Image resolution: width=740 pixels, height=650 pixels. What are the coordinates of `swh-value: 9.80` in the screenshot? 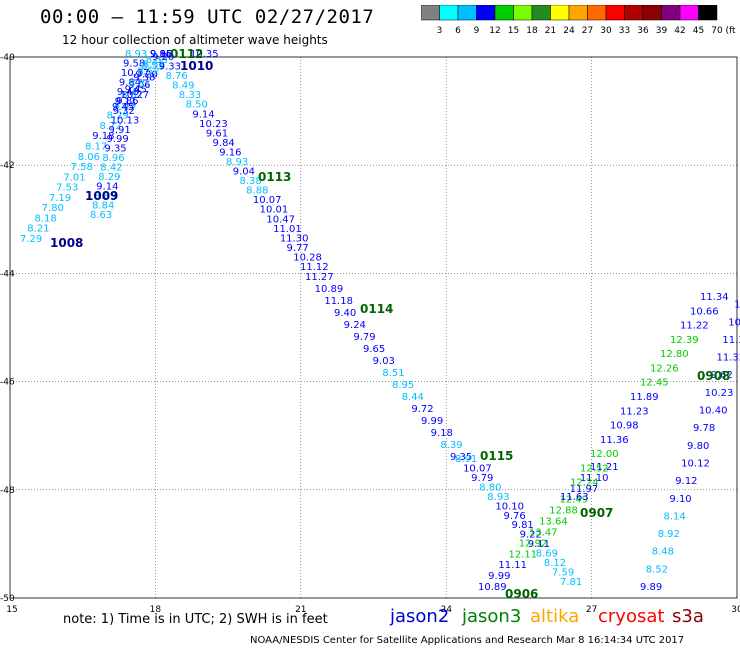 It's located at (698, 446).